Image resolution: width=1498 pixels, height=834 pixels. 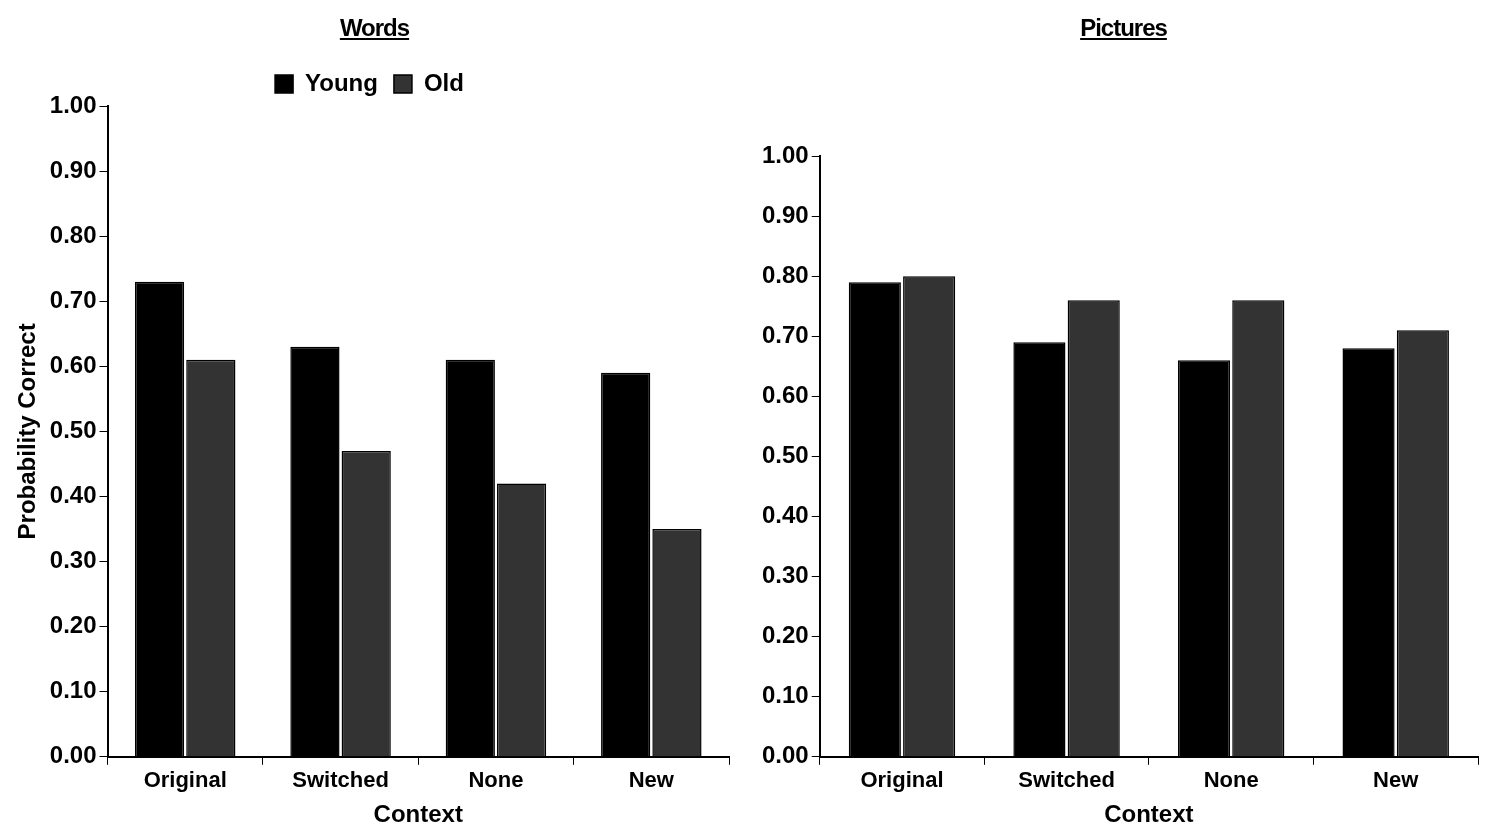 What do you see at coordinates (27, 431) in the screenshot?
I see `y-axis-title: Probability Correct` at bounding box center [27, 431].